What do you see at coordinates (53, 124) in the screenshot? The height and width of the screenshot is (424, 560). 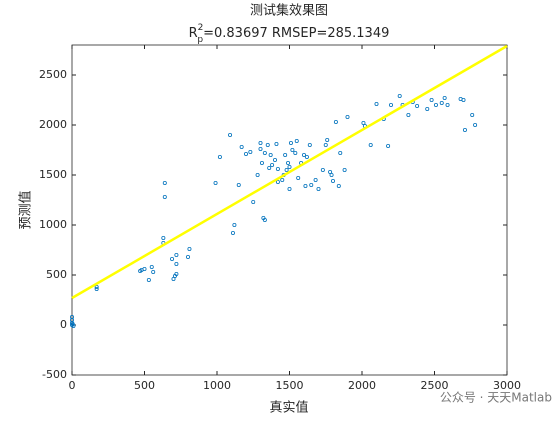 I see `y-tick-label: 2000` at bounding box center [53, 124].